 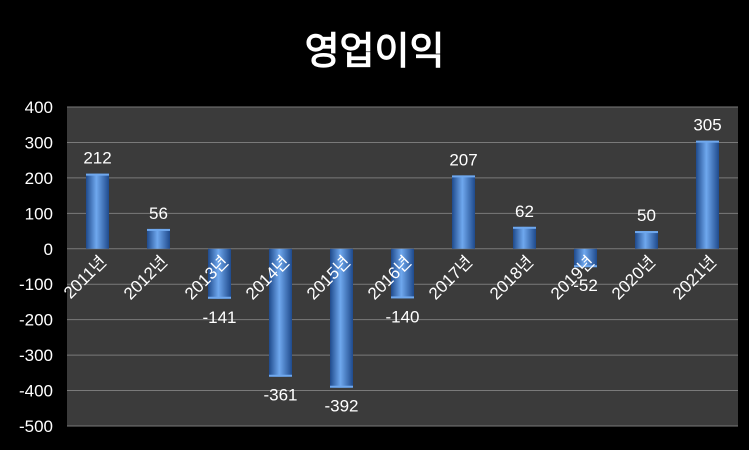 I want to click on y-axis-tick-labels: 400 300 200 100 0 -100 -200 -300 -400 -500, so click(x=36, y=267).